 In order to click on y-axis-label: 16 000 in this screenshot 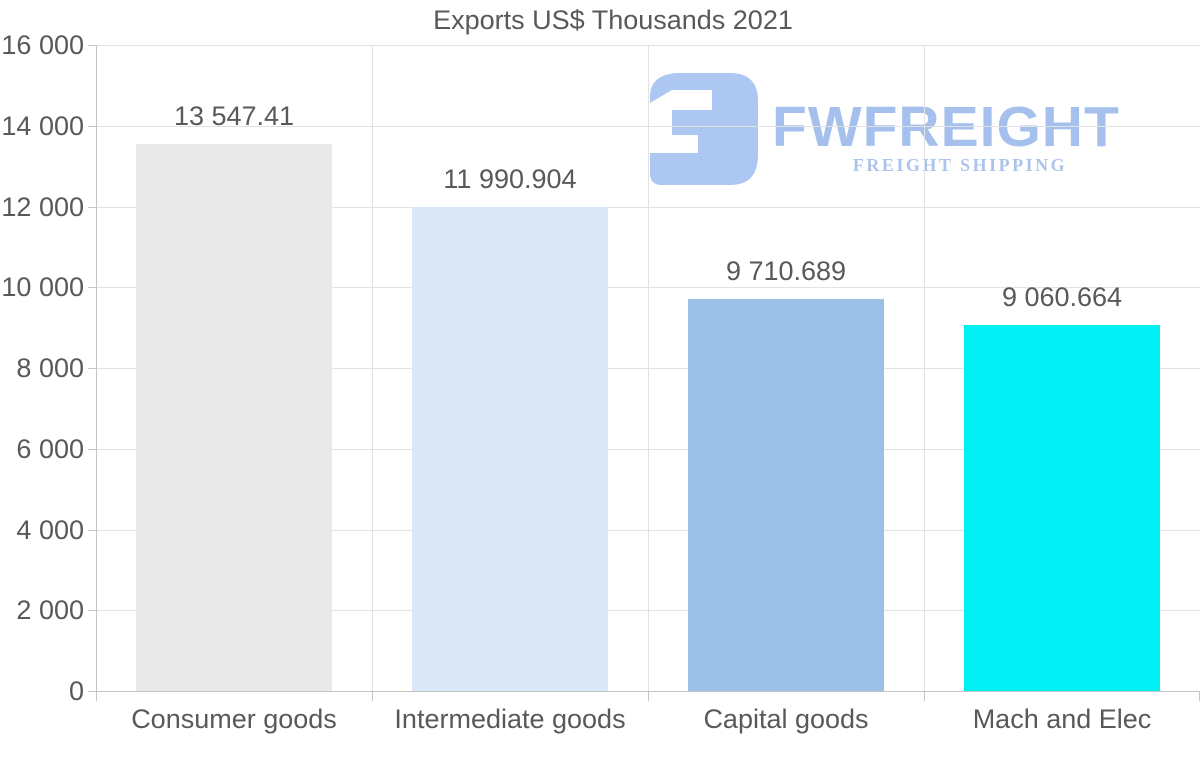, I will do `click(42, 45)`.